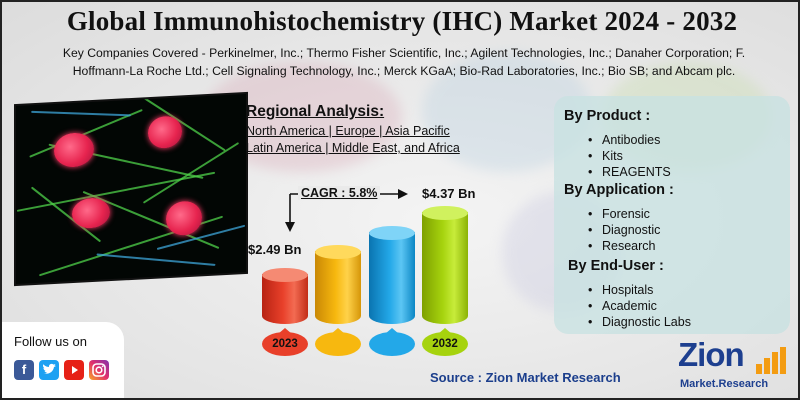 The width and height of the screenshot is (800, 400). I want to click on youtube-icon, so click(74, 370).